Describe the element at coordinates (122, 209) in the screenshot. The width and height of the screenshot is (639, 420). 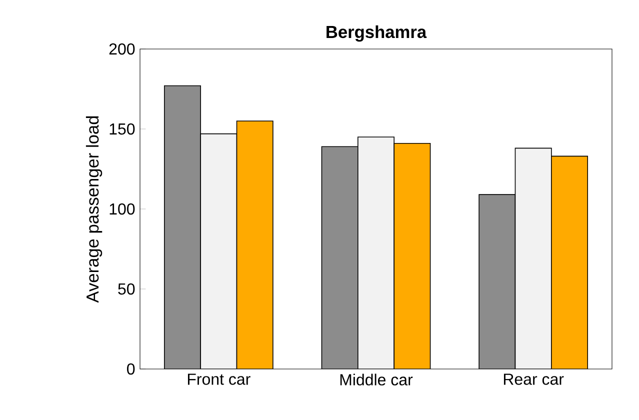
I see `y-tick-label: 100` at that location.